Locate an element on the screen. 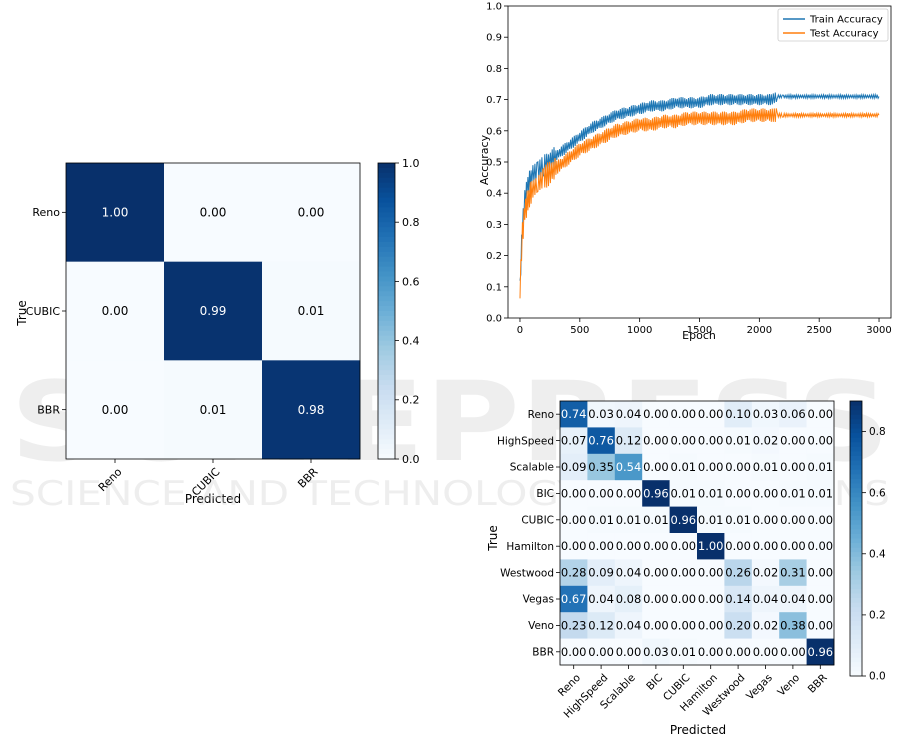 The height and width of the screenshot is (740, 901). cell-value-label: 1.00 is located at coordinates (115, 213).